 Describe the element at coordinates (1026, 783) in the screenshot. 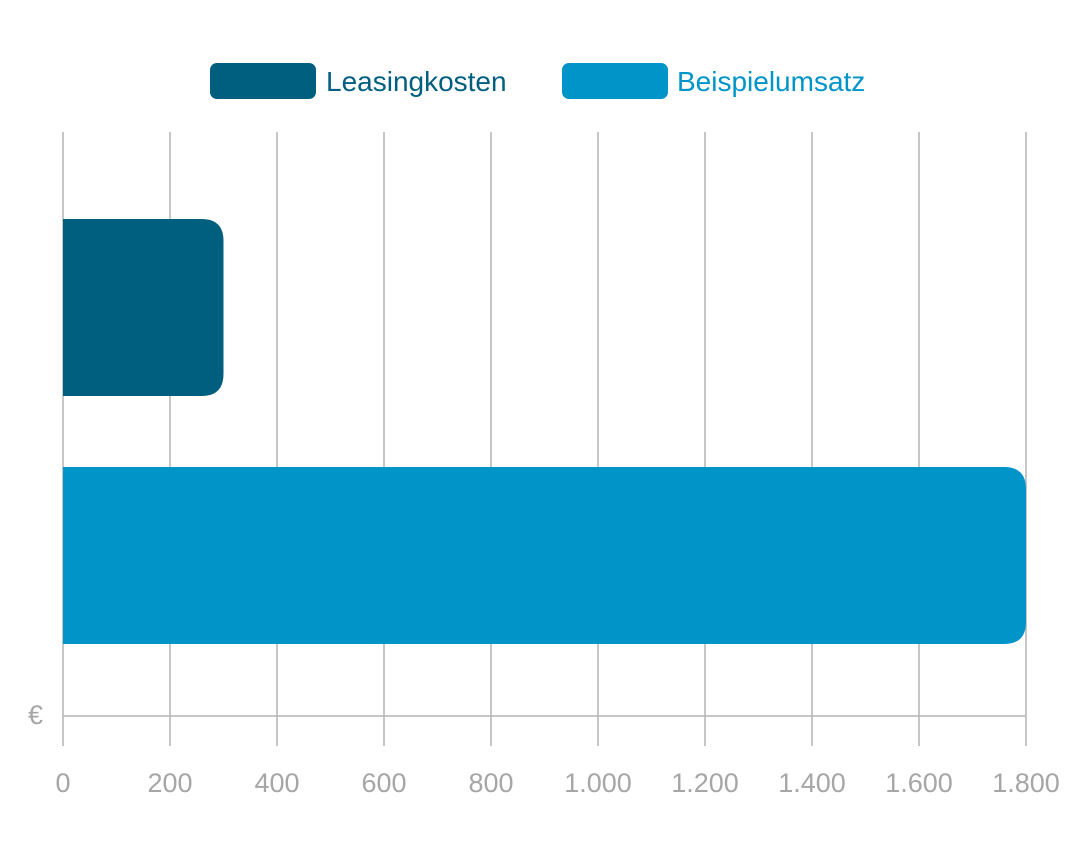

I see `x-tick-label: 1.800` at that location.